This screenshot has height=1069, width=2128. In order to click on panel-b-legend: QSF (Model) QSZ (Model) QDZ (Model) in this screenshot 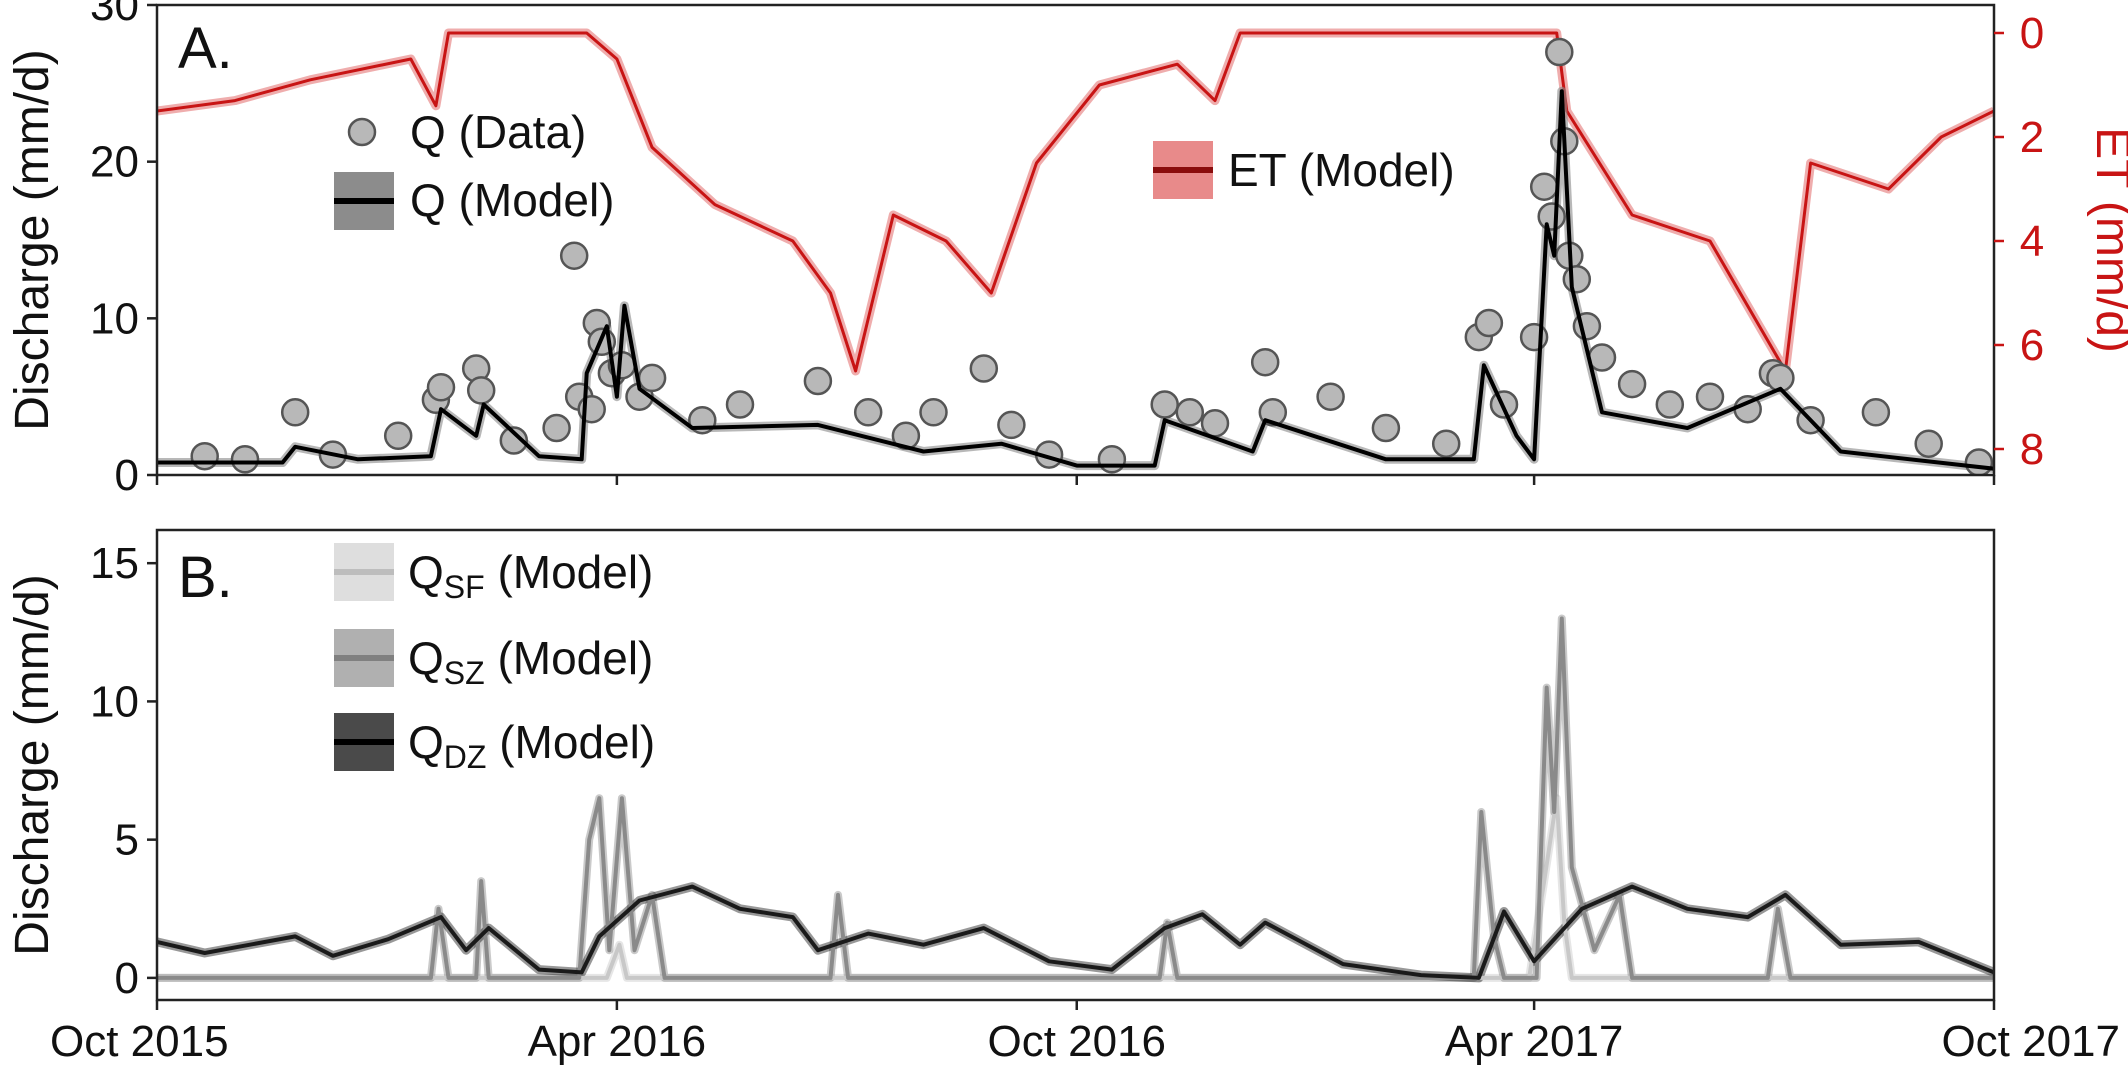, I will do `click(494, 659)`.